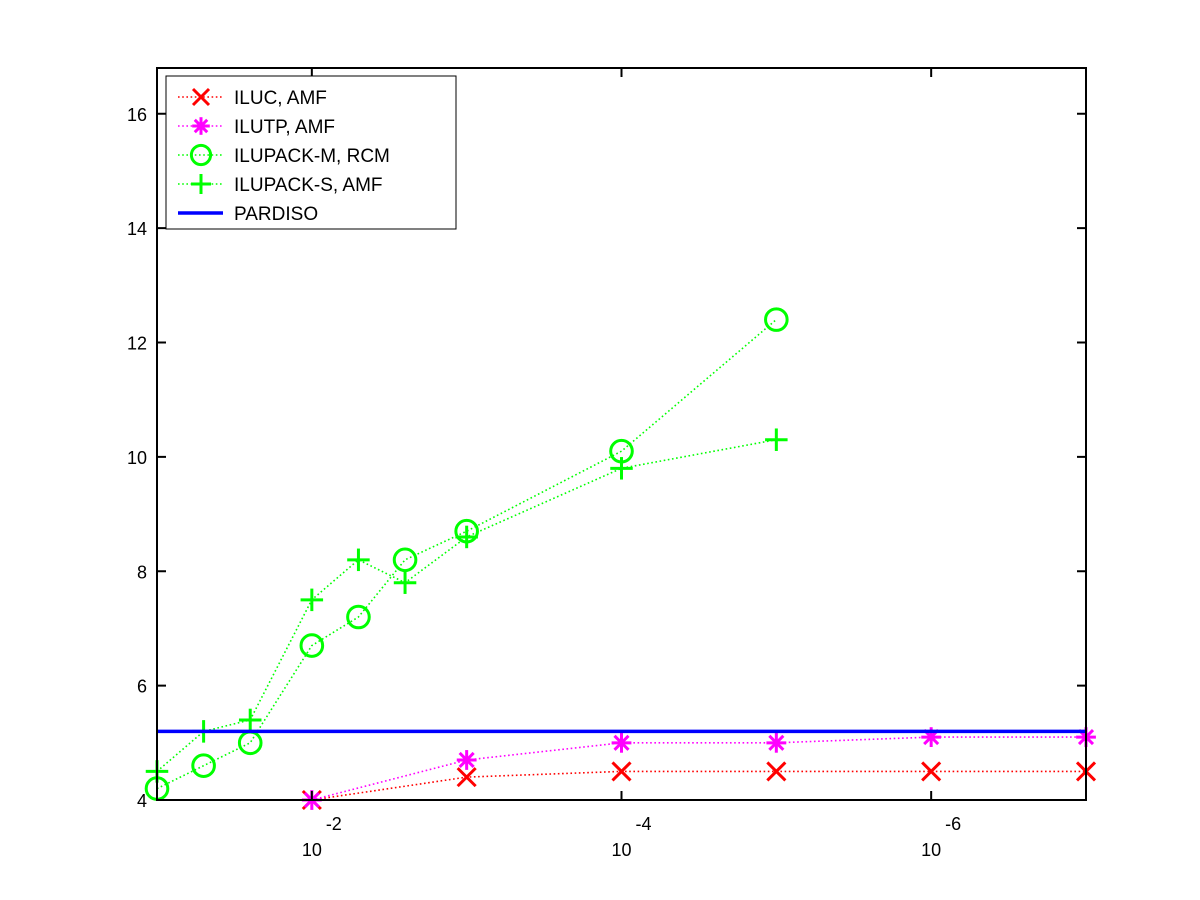  What do you see at coordinates (308, 185) in the screenshot?
I see `legend-label: ILUPACK-S, AMF` at bounding box center [308, 185].